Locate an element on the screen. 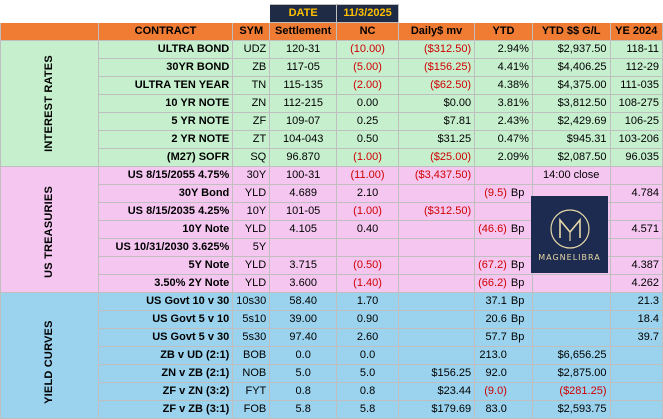 The width and height of the screenshot is (663, 419). ytd-gain-loss: $4,406.25 is located at coordinates (571, 67).